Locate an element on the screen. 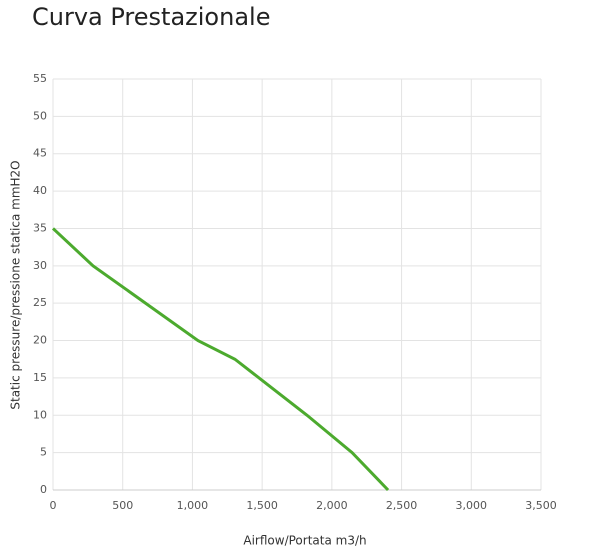 This screenshot has height=554, width=600. y-tick-label: 20 is located at coordinates (40, 340).